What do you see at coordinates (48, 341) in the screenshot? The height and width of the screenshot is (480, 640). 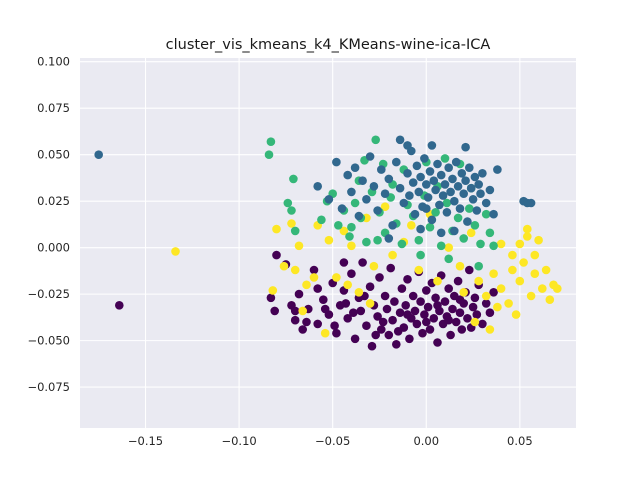 I see `y-tick-label: −0.050` at bounding box center [48, 341].